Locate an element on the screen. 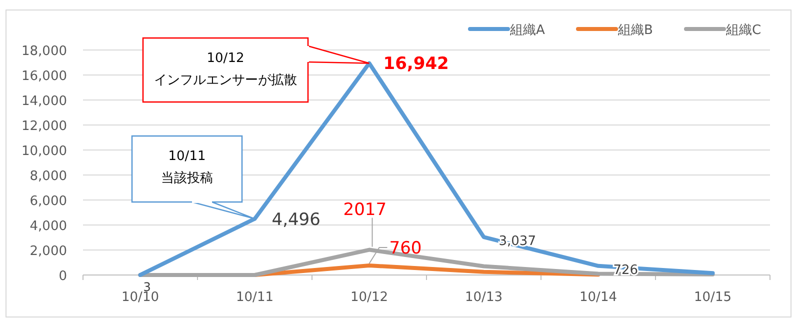 This screenshot has height=327, width=800. x-tick-label: 10/11 is located at coordinates (255, 297).